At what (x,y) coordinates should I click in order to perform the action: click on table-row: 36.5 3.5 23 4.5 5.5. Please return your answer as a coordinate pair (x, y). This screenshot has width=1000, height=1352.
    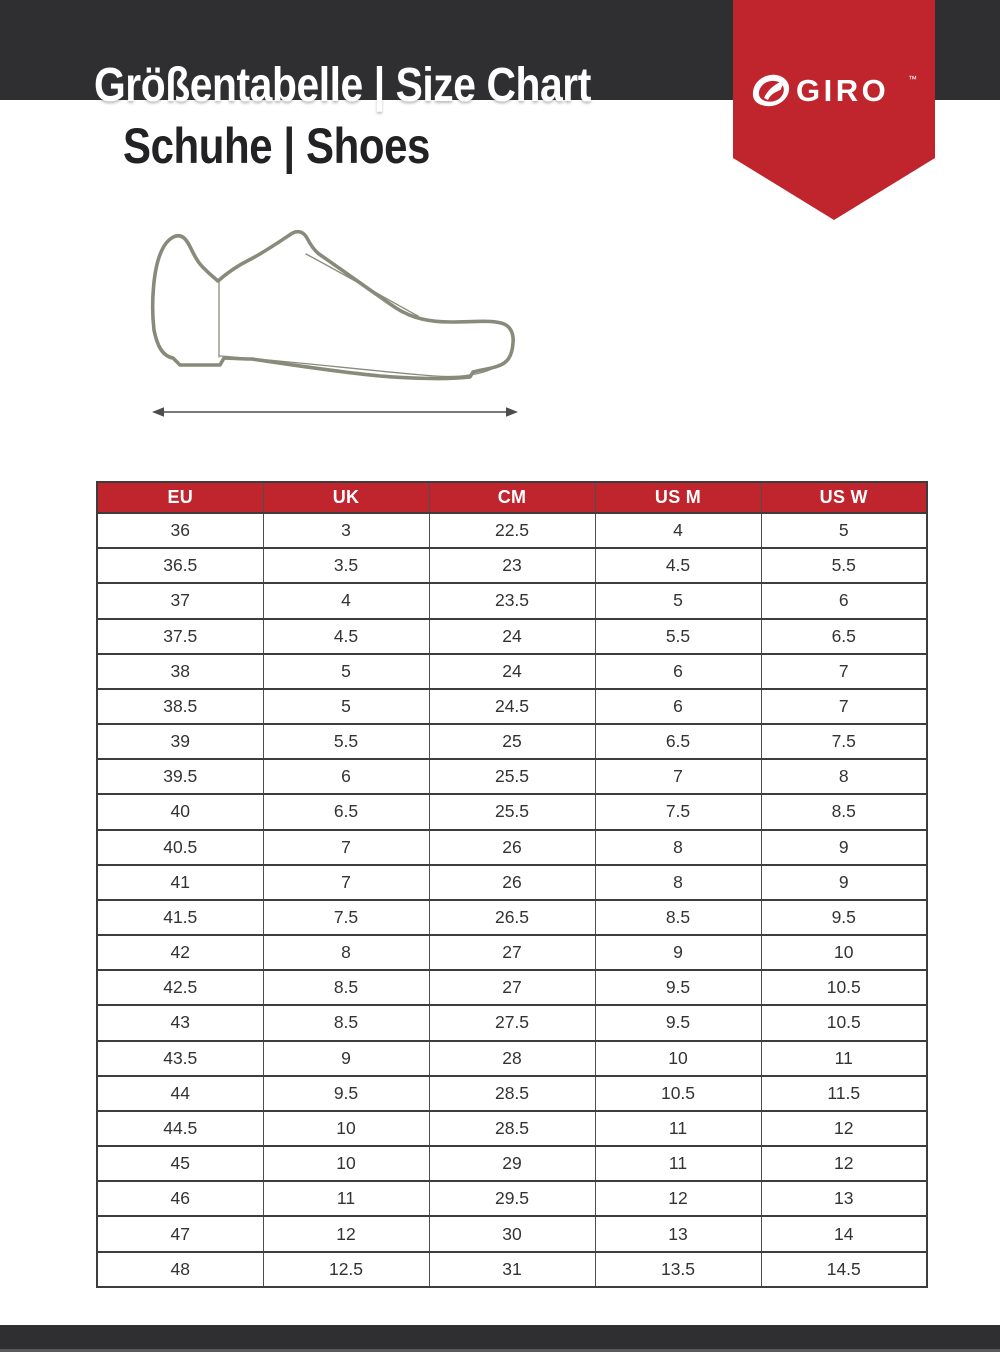
    Looking at the image, I should click on (512, 566).